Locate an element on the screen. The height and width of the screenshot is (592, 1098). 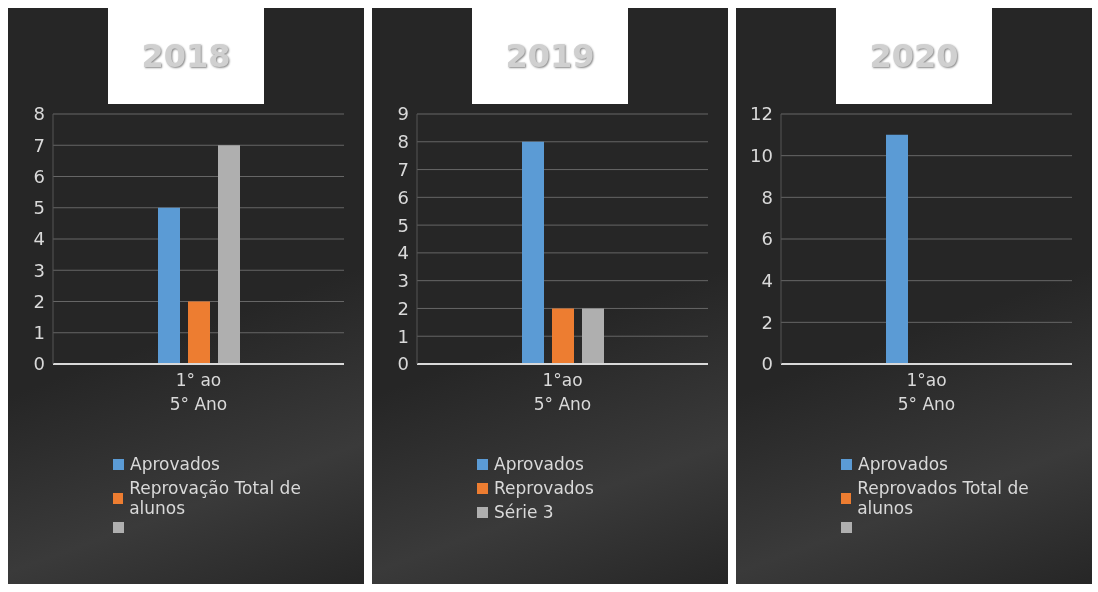
chart-title: 2020 is located at coordinates (914, 56).